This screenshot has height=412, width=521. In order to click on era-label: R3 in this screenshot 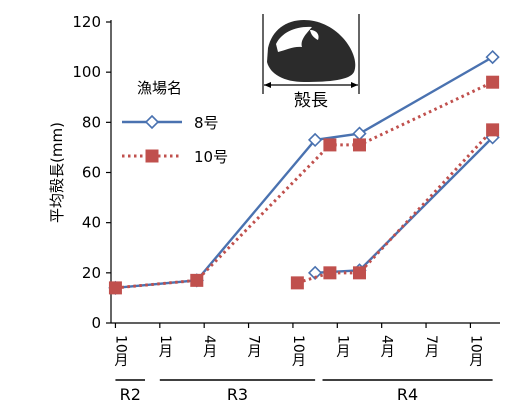, I will do `click(237, 394)`.